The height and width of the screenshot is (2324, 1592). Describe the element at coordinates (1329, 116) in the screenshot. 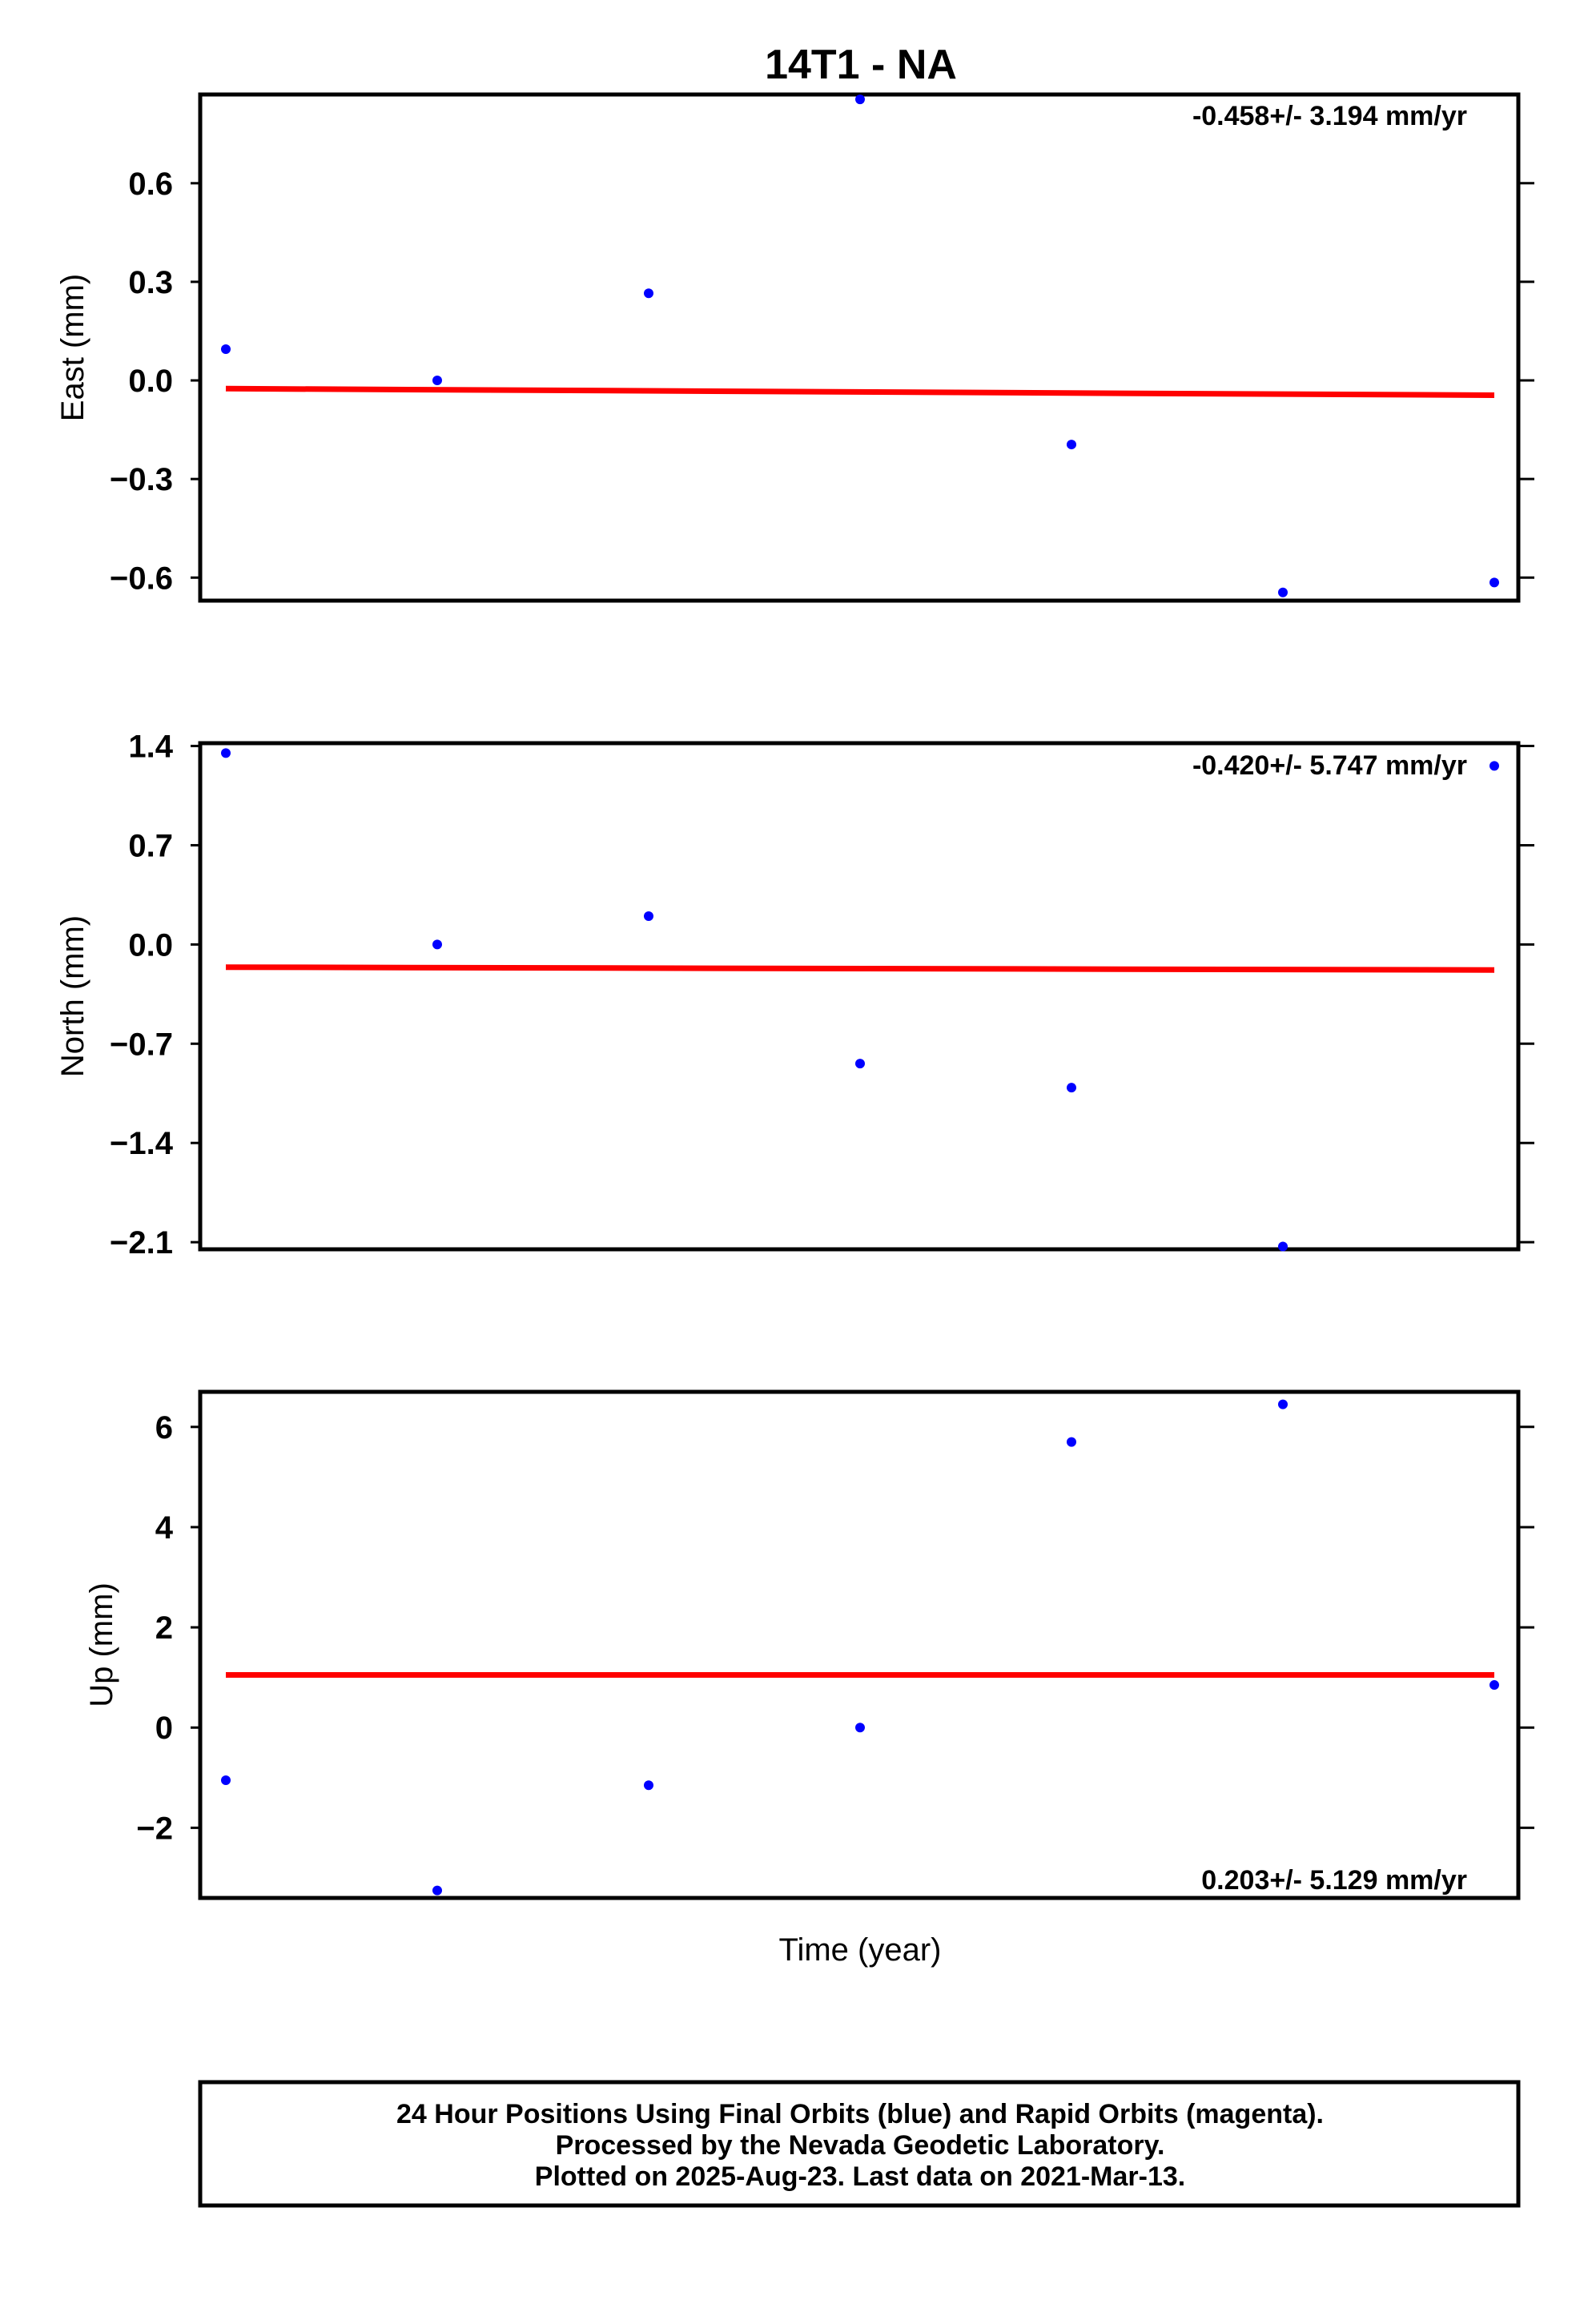

I see `rate-label-east: -0.458+/- 3.194 mm/yr` at that location.